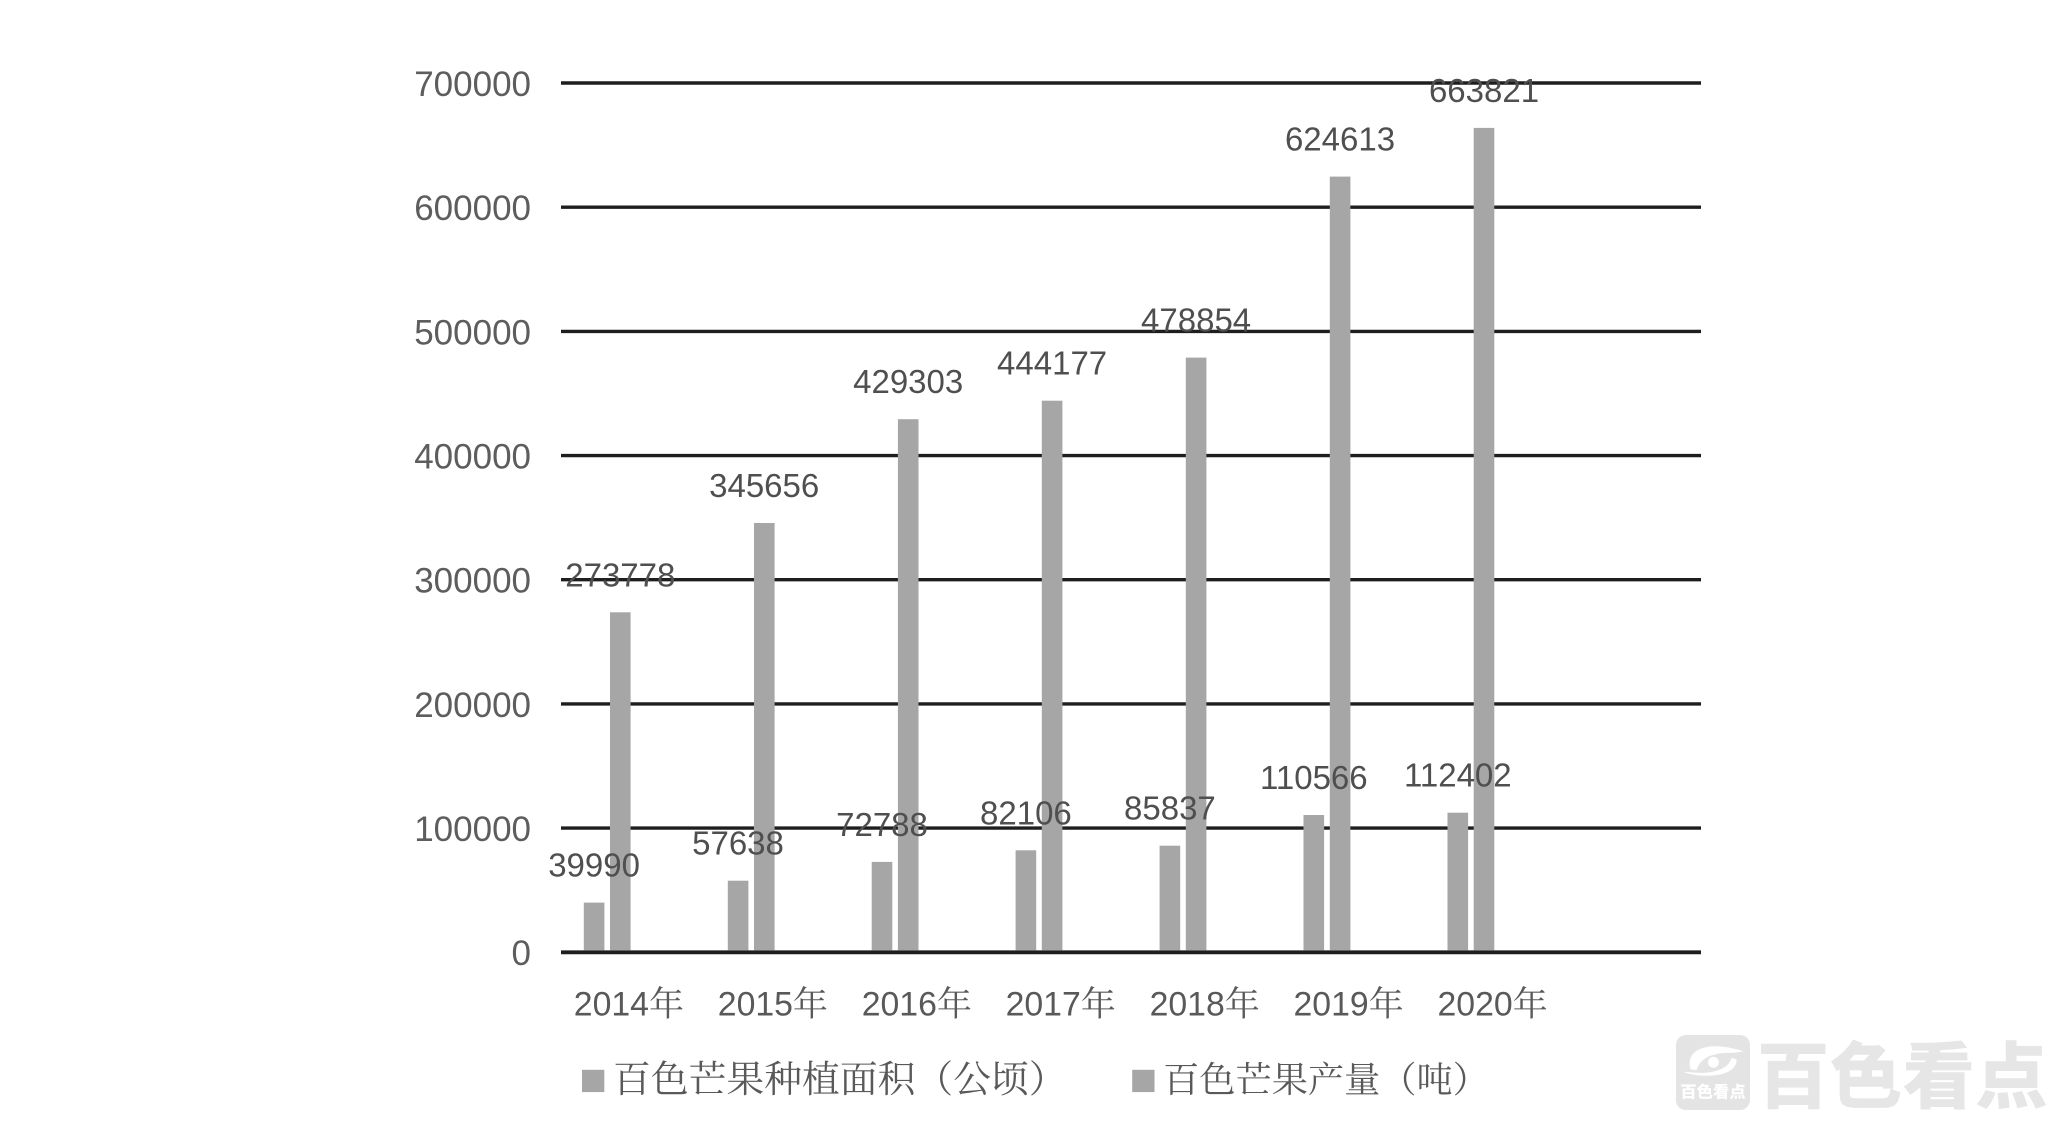 The height and width of the screenshot is (1132, 2071). What do you see at coordinates (611, 1005) in the screenshot?
I see `svg-text: 2014` at bounding box center [611, 1005].